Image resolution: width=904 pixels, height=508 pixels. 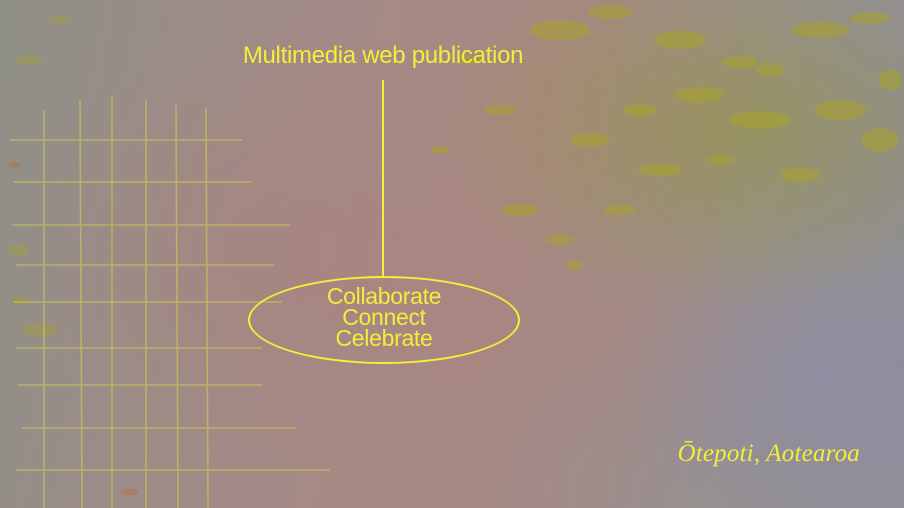 What do you see at coordinates (383, 179) in the screenshot?
I see `connector-line` at bounding box center [383, 179].